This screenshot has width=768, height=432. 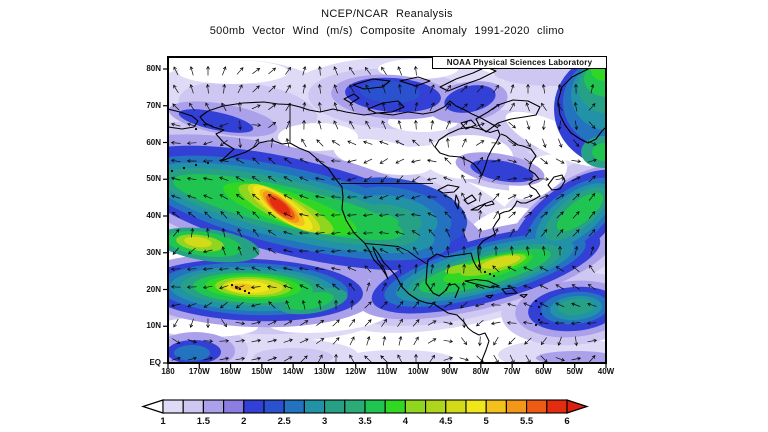 I want to click on colorbar-tick-label: 1, so click(x=163, y=421).